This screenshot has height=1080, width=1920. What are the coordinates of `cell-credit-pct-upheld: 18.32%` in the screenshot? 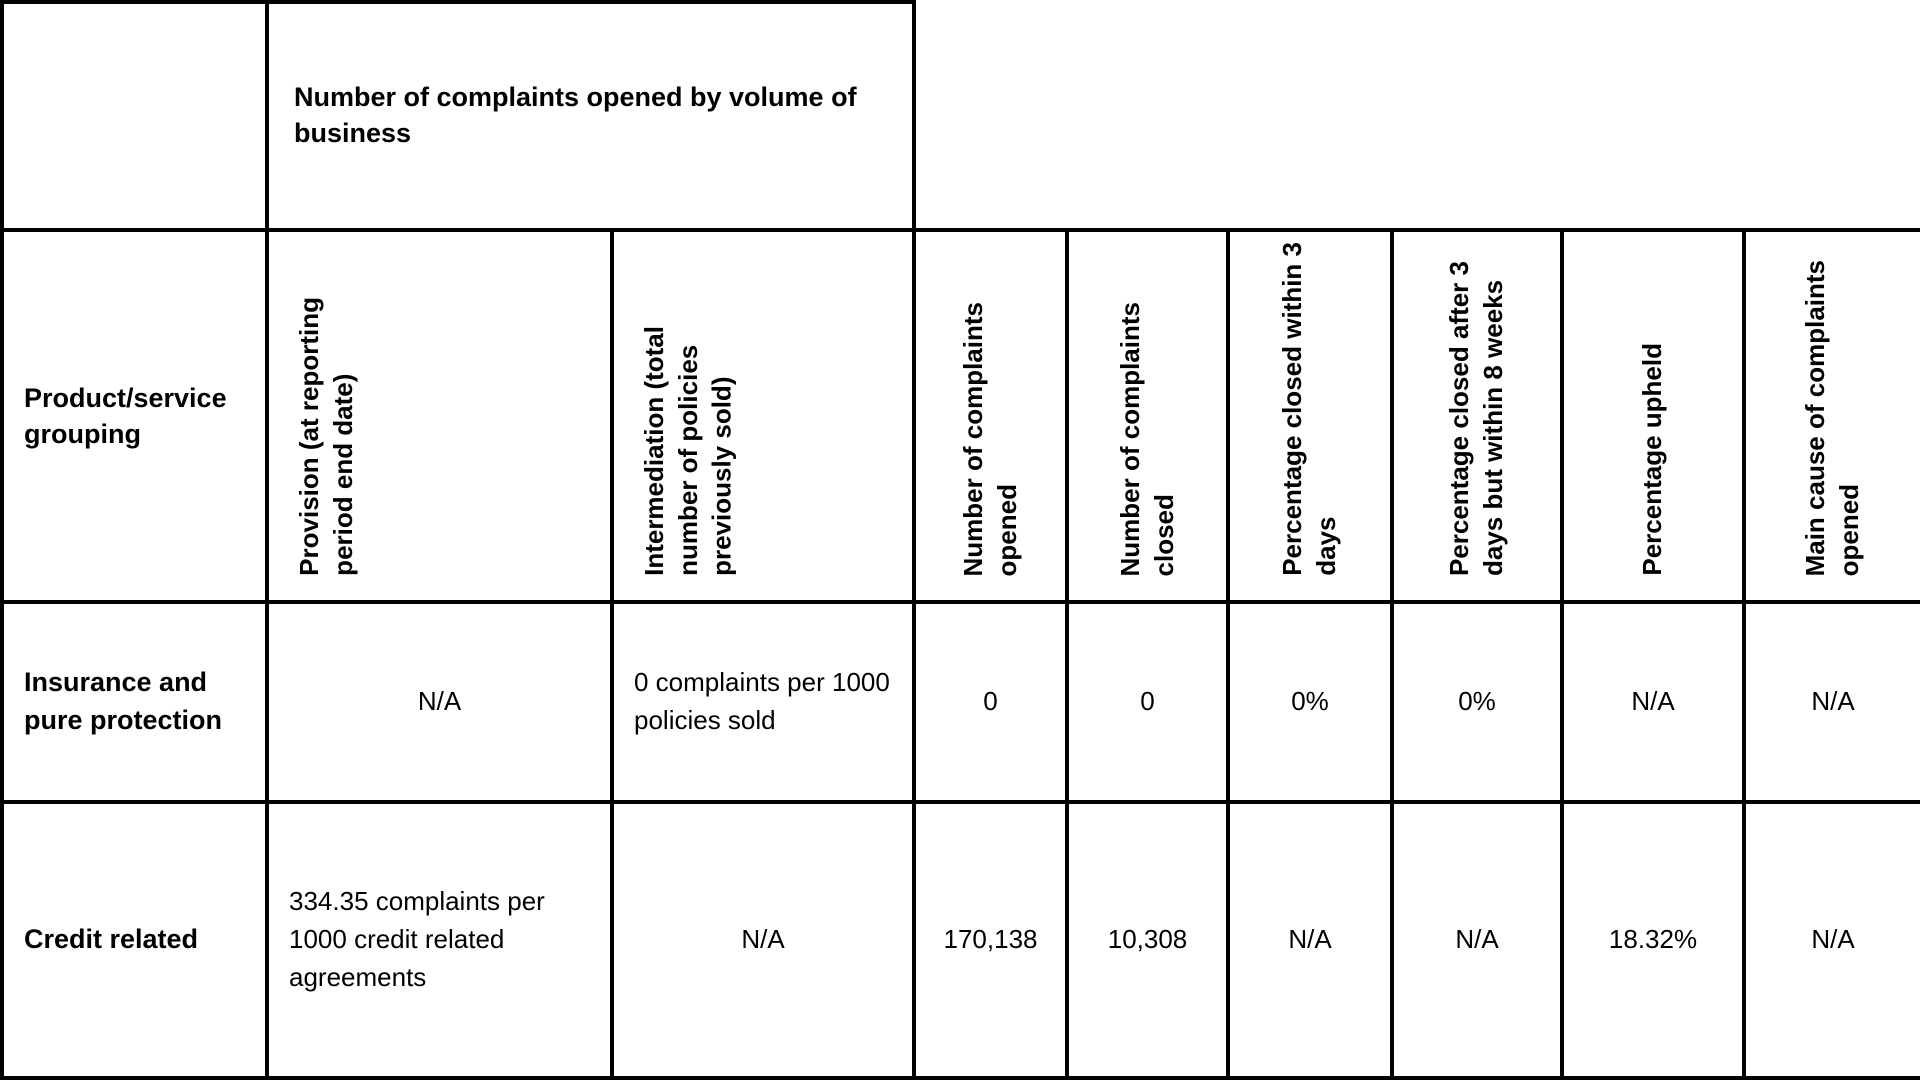 It's located at (1653, 940).